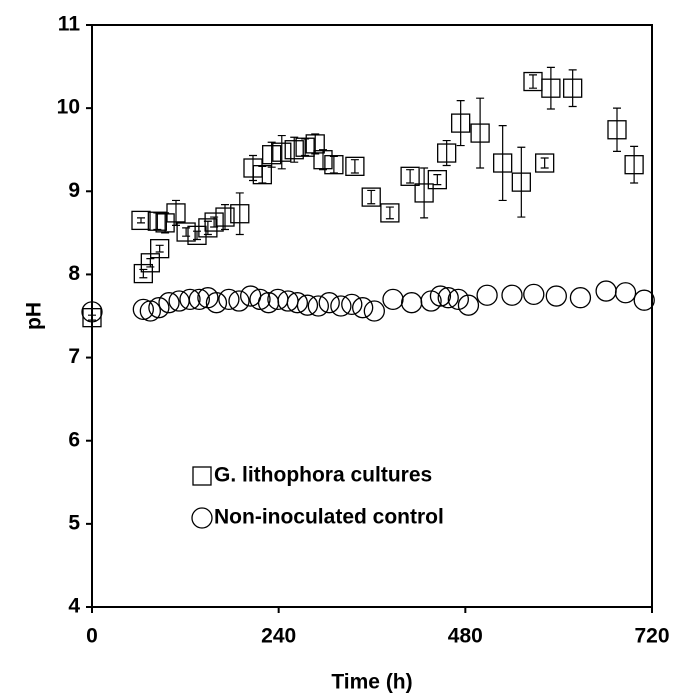 Image resolution: width=679 pixels, height=698 pixels. What do you see at coordinates (465, 636) in the screenshot?
I see `x-tick-label: 480` at bounding box center [465, 636].